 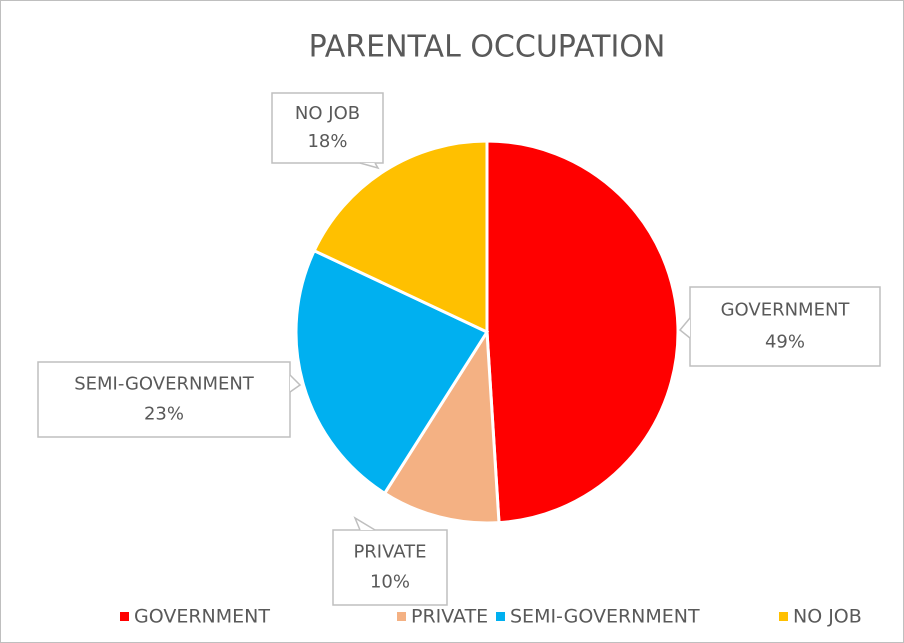 What do you see at coordinates (449, 617) in the screenshot?
I see `legend-label: PRIVATE` at bounding box center [449, 617].